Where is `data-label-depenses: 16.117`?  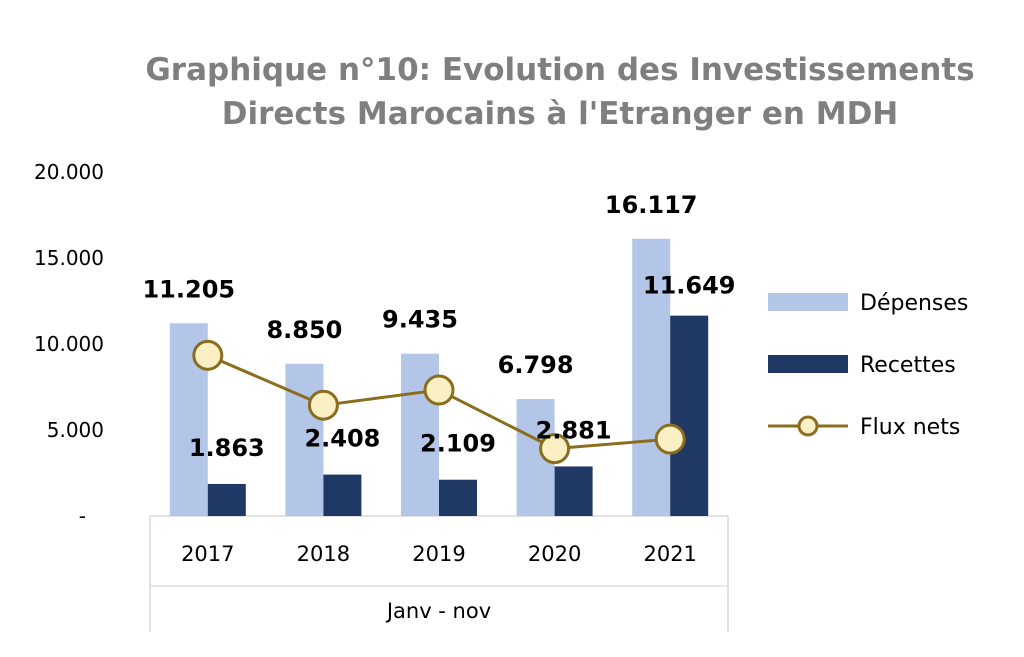 data-label-depenses: 16.117 is located at coordinates (651, 205).